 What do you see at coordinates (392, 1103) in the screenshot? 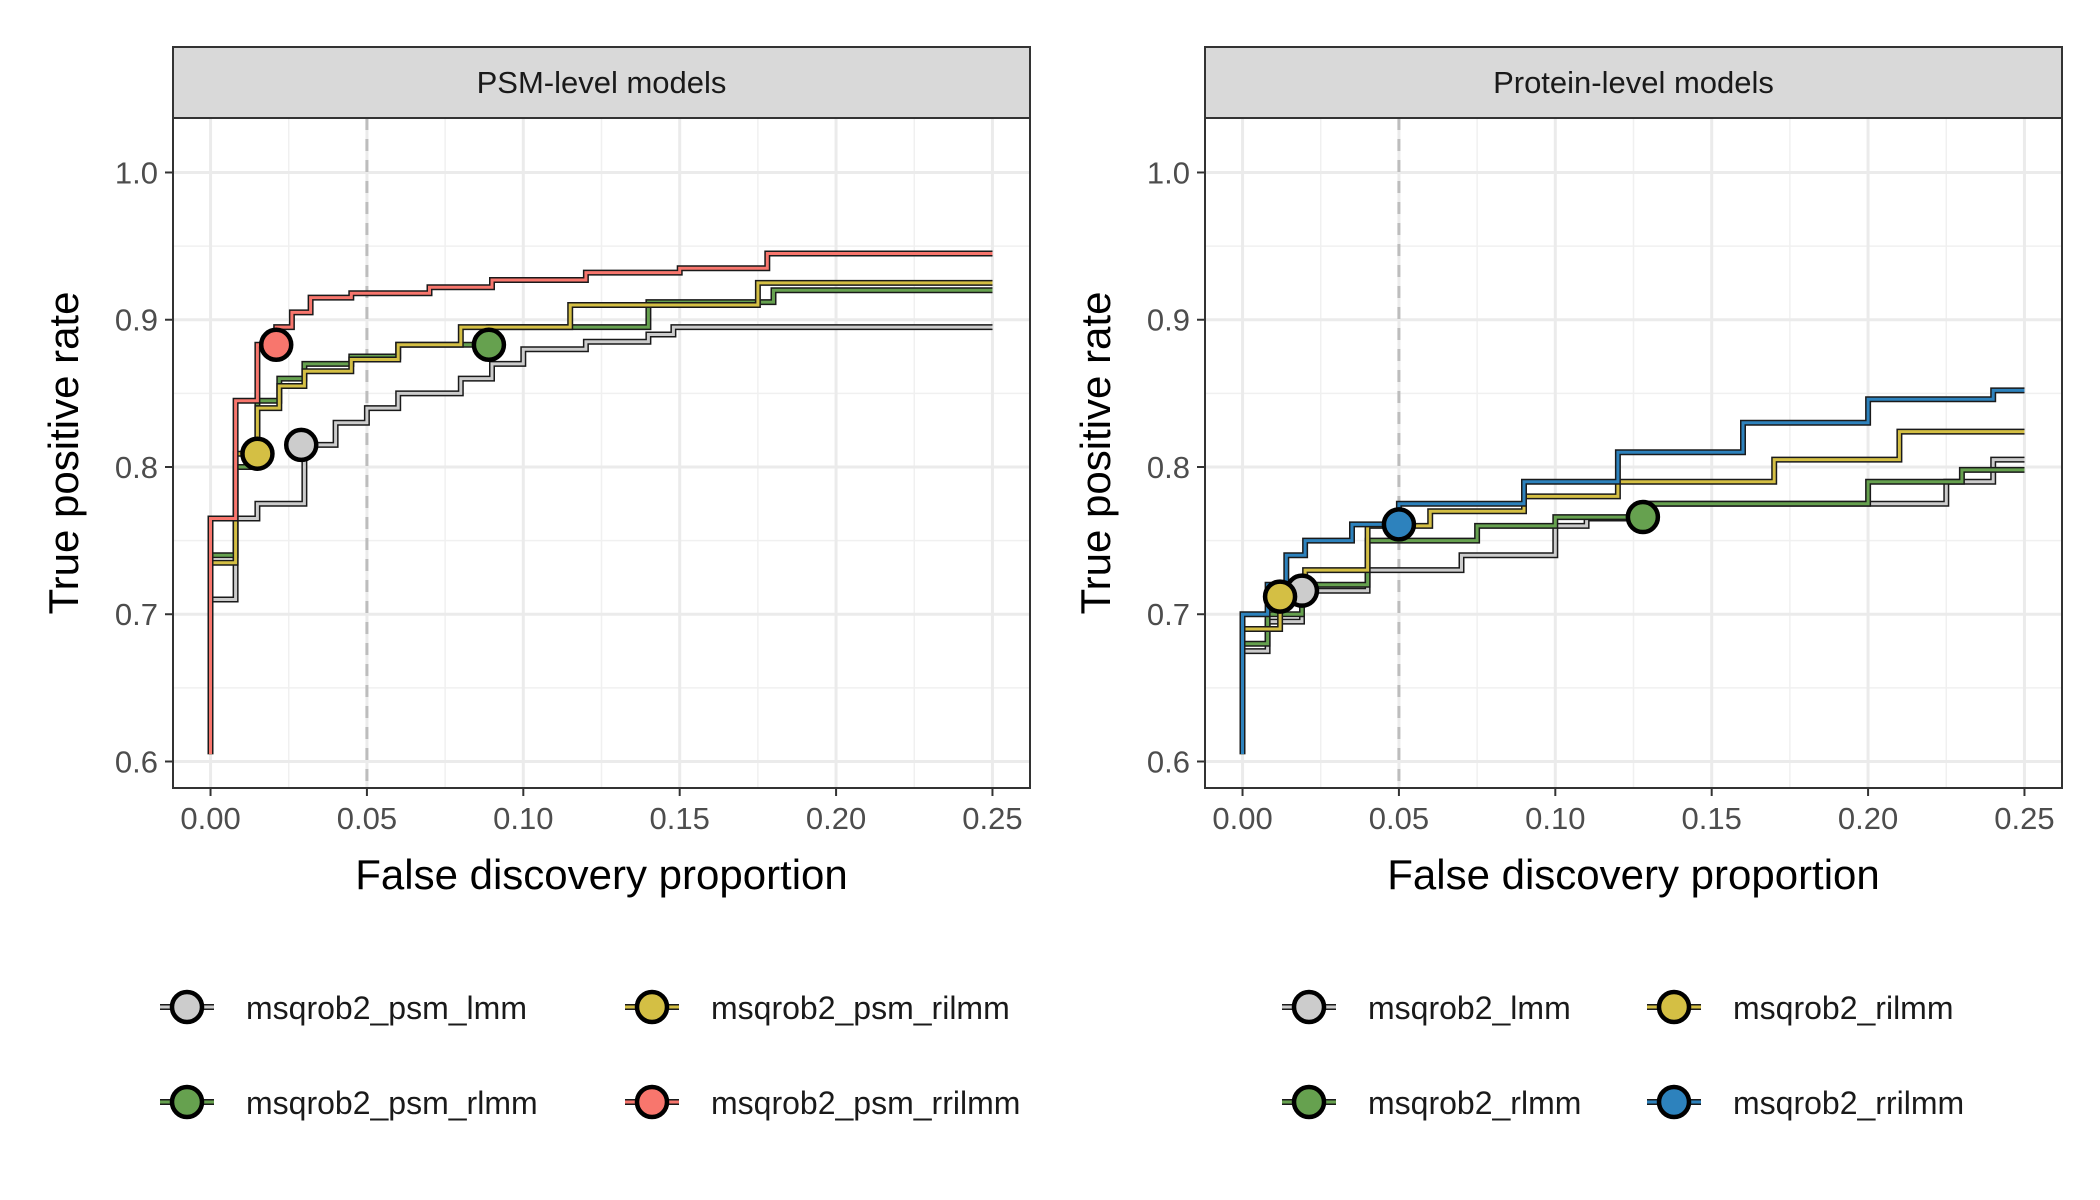
I see `legend-label: msqrob2_psm_rlmm` at bounding box center [392, 1103].